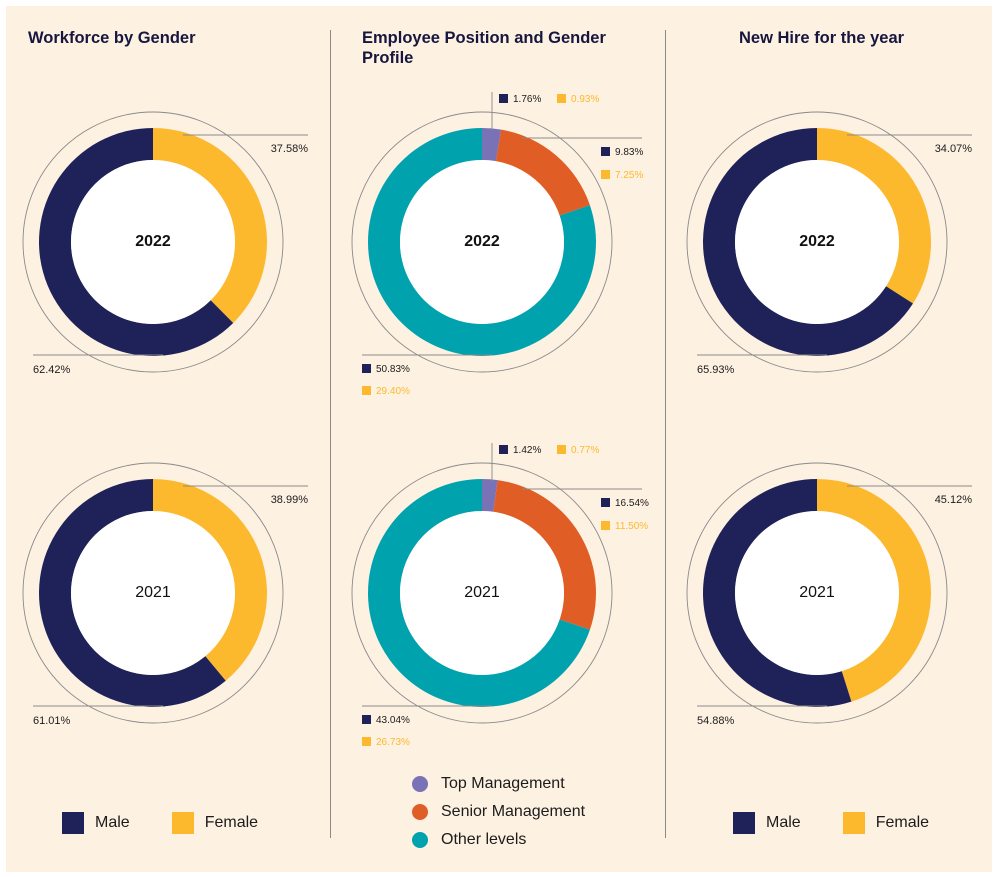  What do you see at coordinates (527, 450) in the screenshot?
I see `position-2021-label-top-male: 1.42%` at bounding box center [527, 450].